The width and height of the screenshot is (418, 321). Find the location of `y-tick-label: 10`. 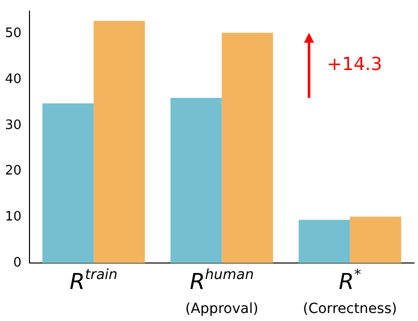

y-tick-label: 10 is located at coordinates (13, 217).